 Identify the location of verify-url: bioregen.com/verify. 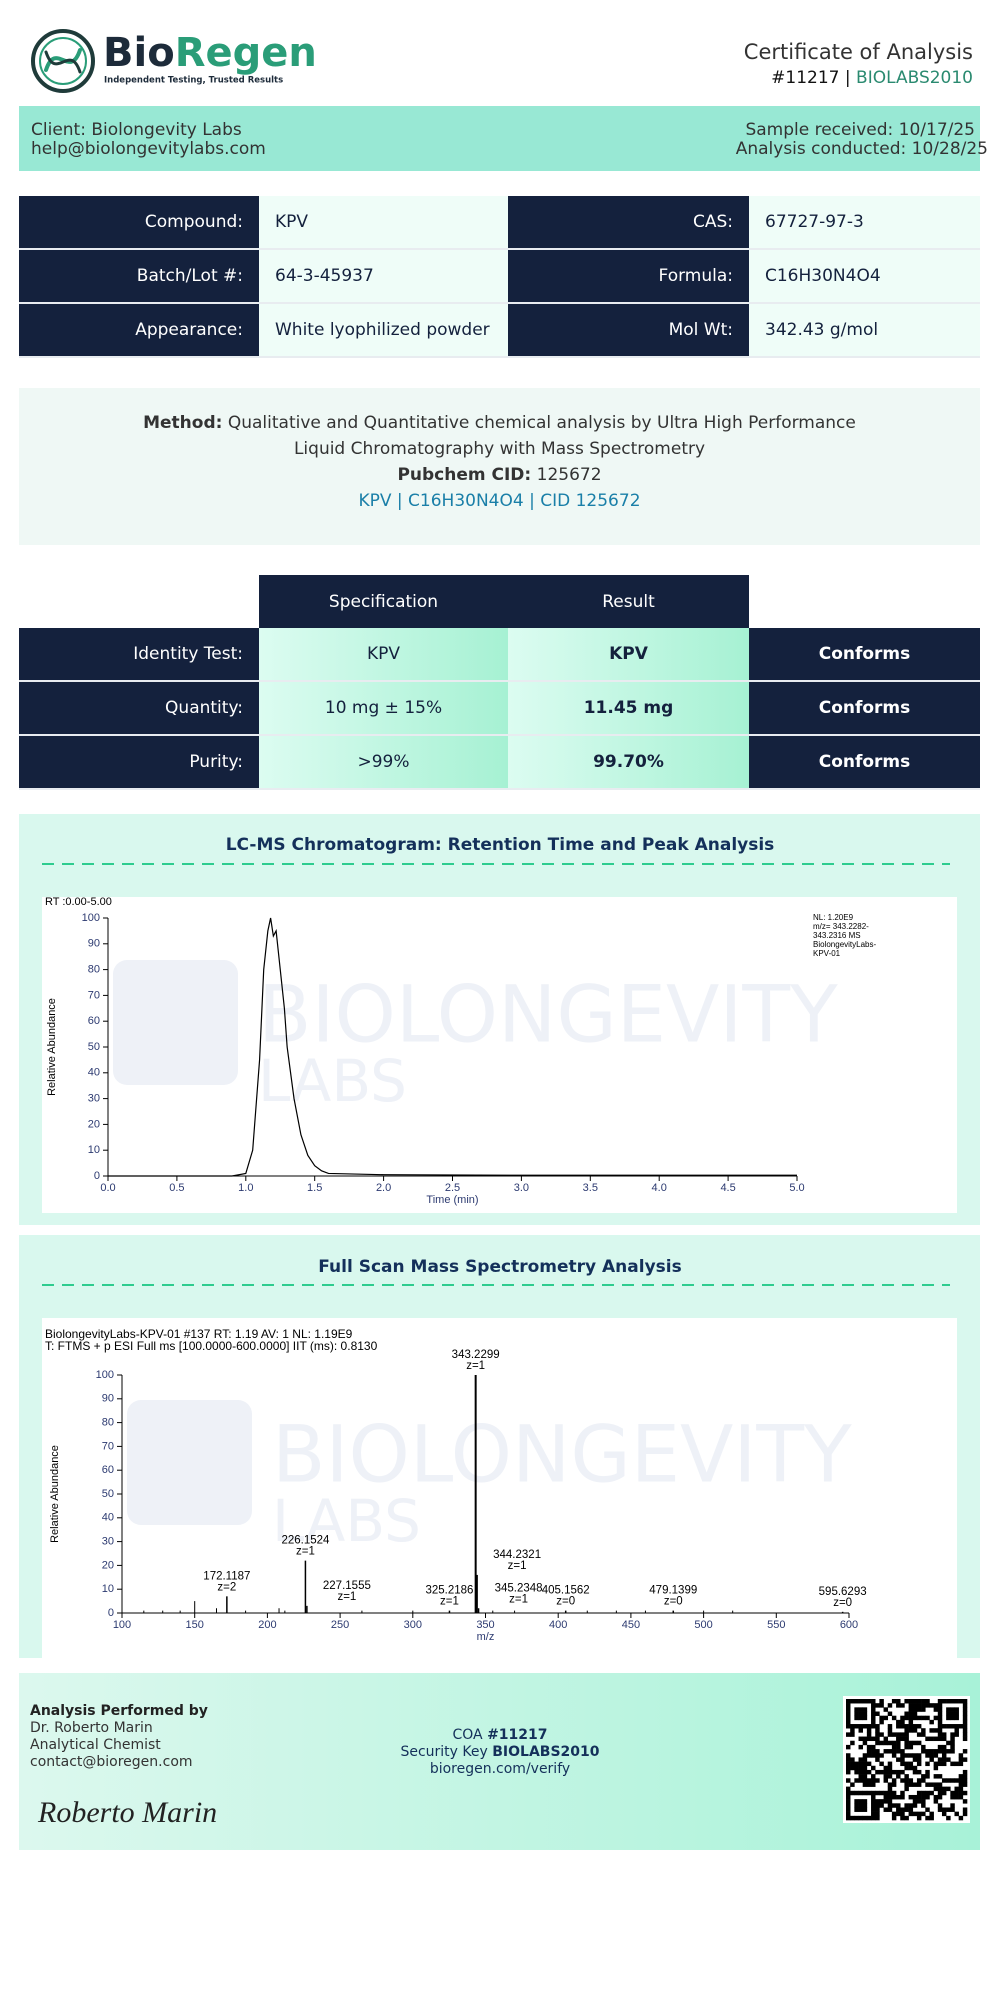
(500, 1769).